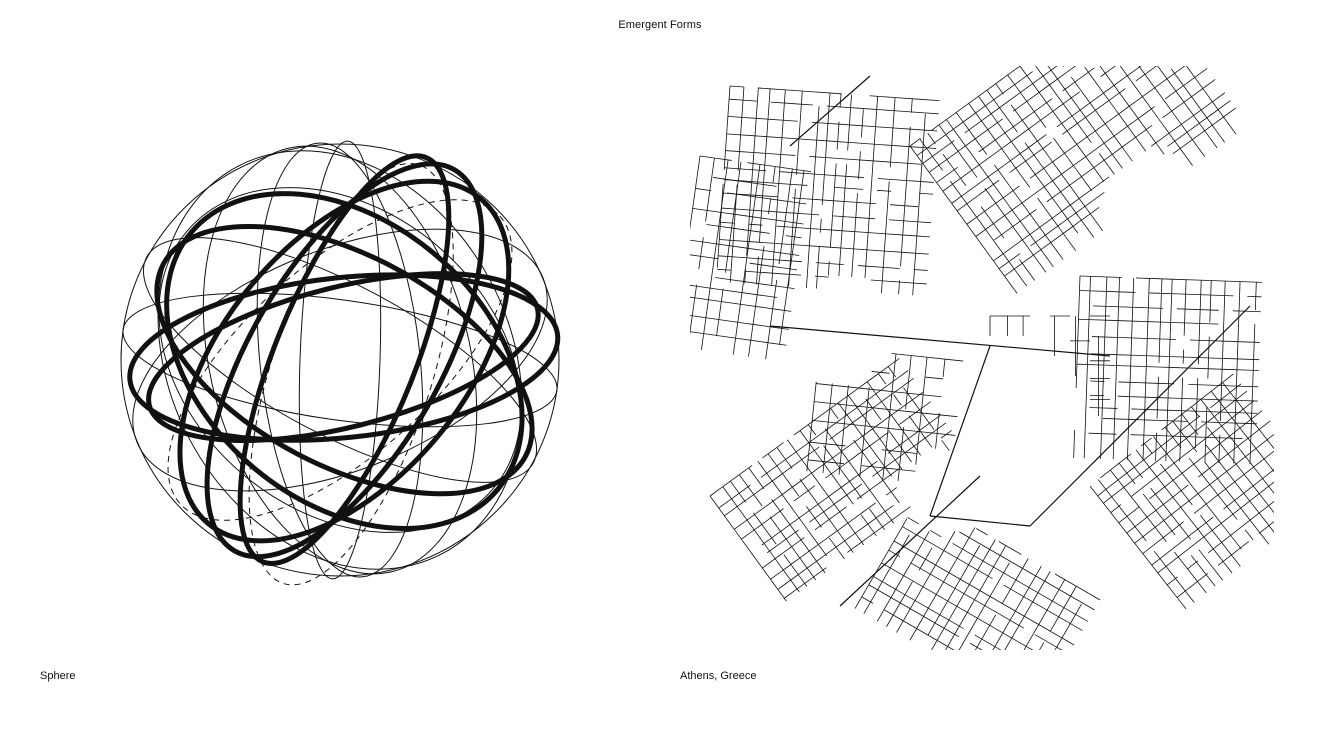 The height and width of the screenshot is (740, 1320). Describe the element at coordinates (718, 676) in the screenshot. I see `athens-caption: Athens, Greece` at that location.